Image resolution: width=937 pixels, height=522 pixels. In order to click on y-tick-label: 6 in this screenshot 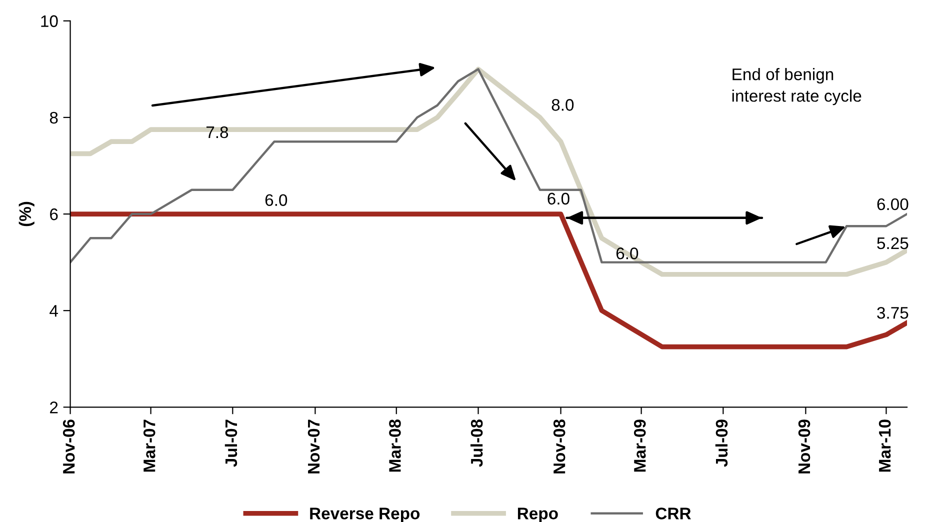, I will do `click(54, 214)`.